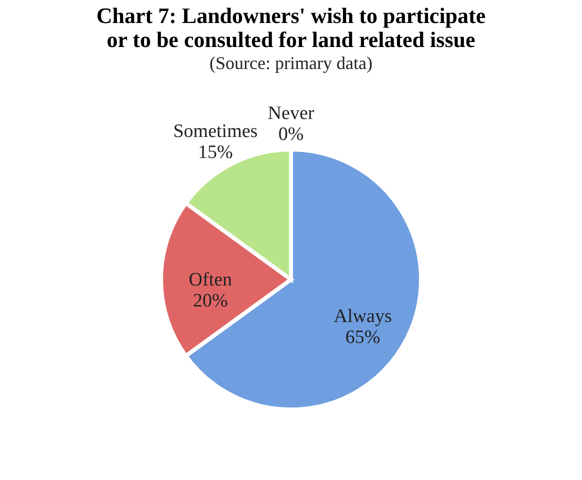  What do you see at coordinates (210, 280) in the screenshot?
I see `slice-label: Often` at bounding box center [210, 280].